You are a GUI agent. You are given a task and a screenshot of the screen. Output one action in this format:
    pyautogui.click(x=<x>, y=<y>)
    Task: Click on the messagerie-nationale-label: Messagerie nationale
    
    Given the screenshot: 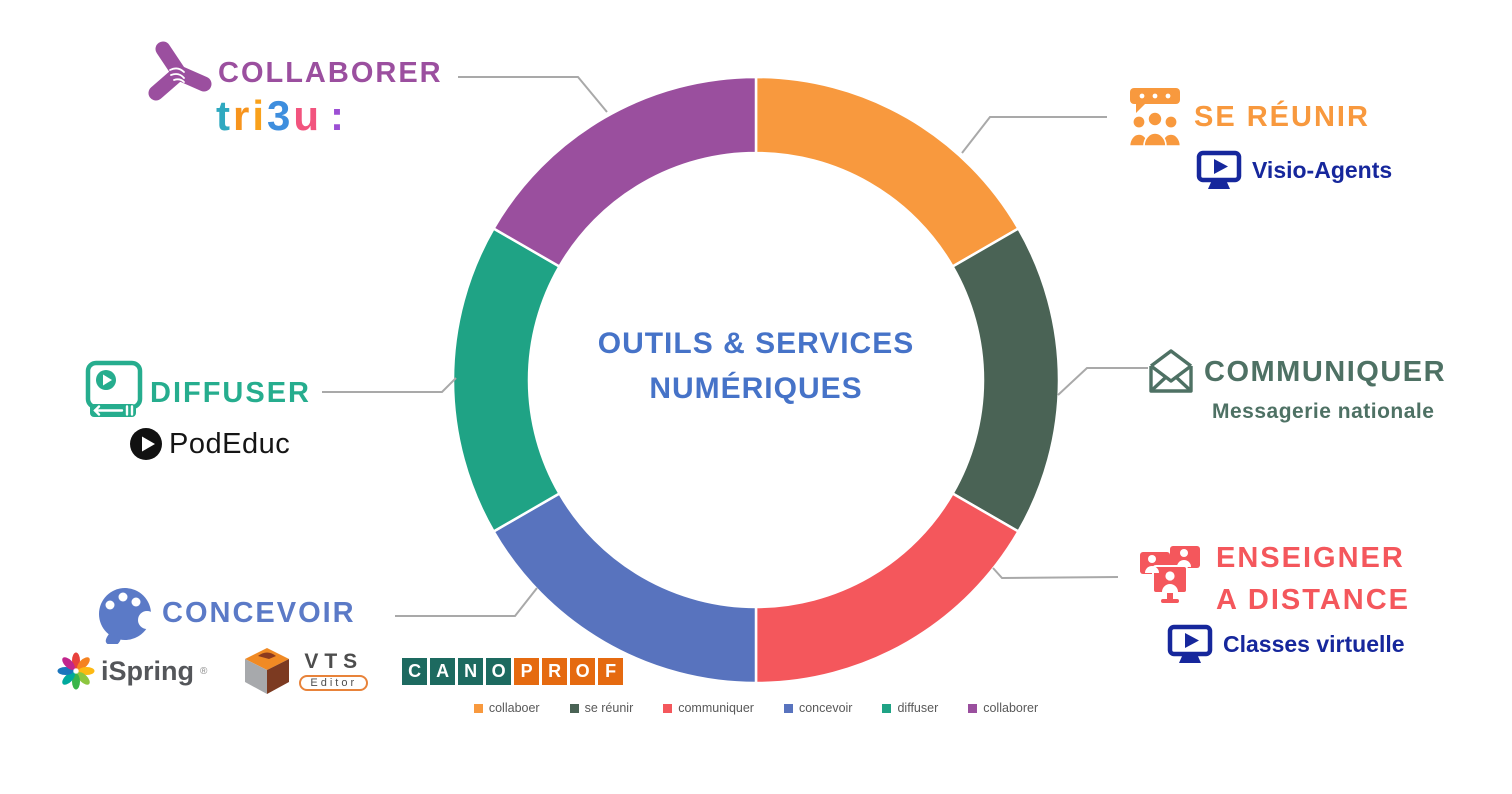 What is the action you would take?
    pyautogui.click(x=1323, y=411)
    